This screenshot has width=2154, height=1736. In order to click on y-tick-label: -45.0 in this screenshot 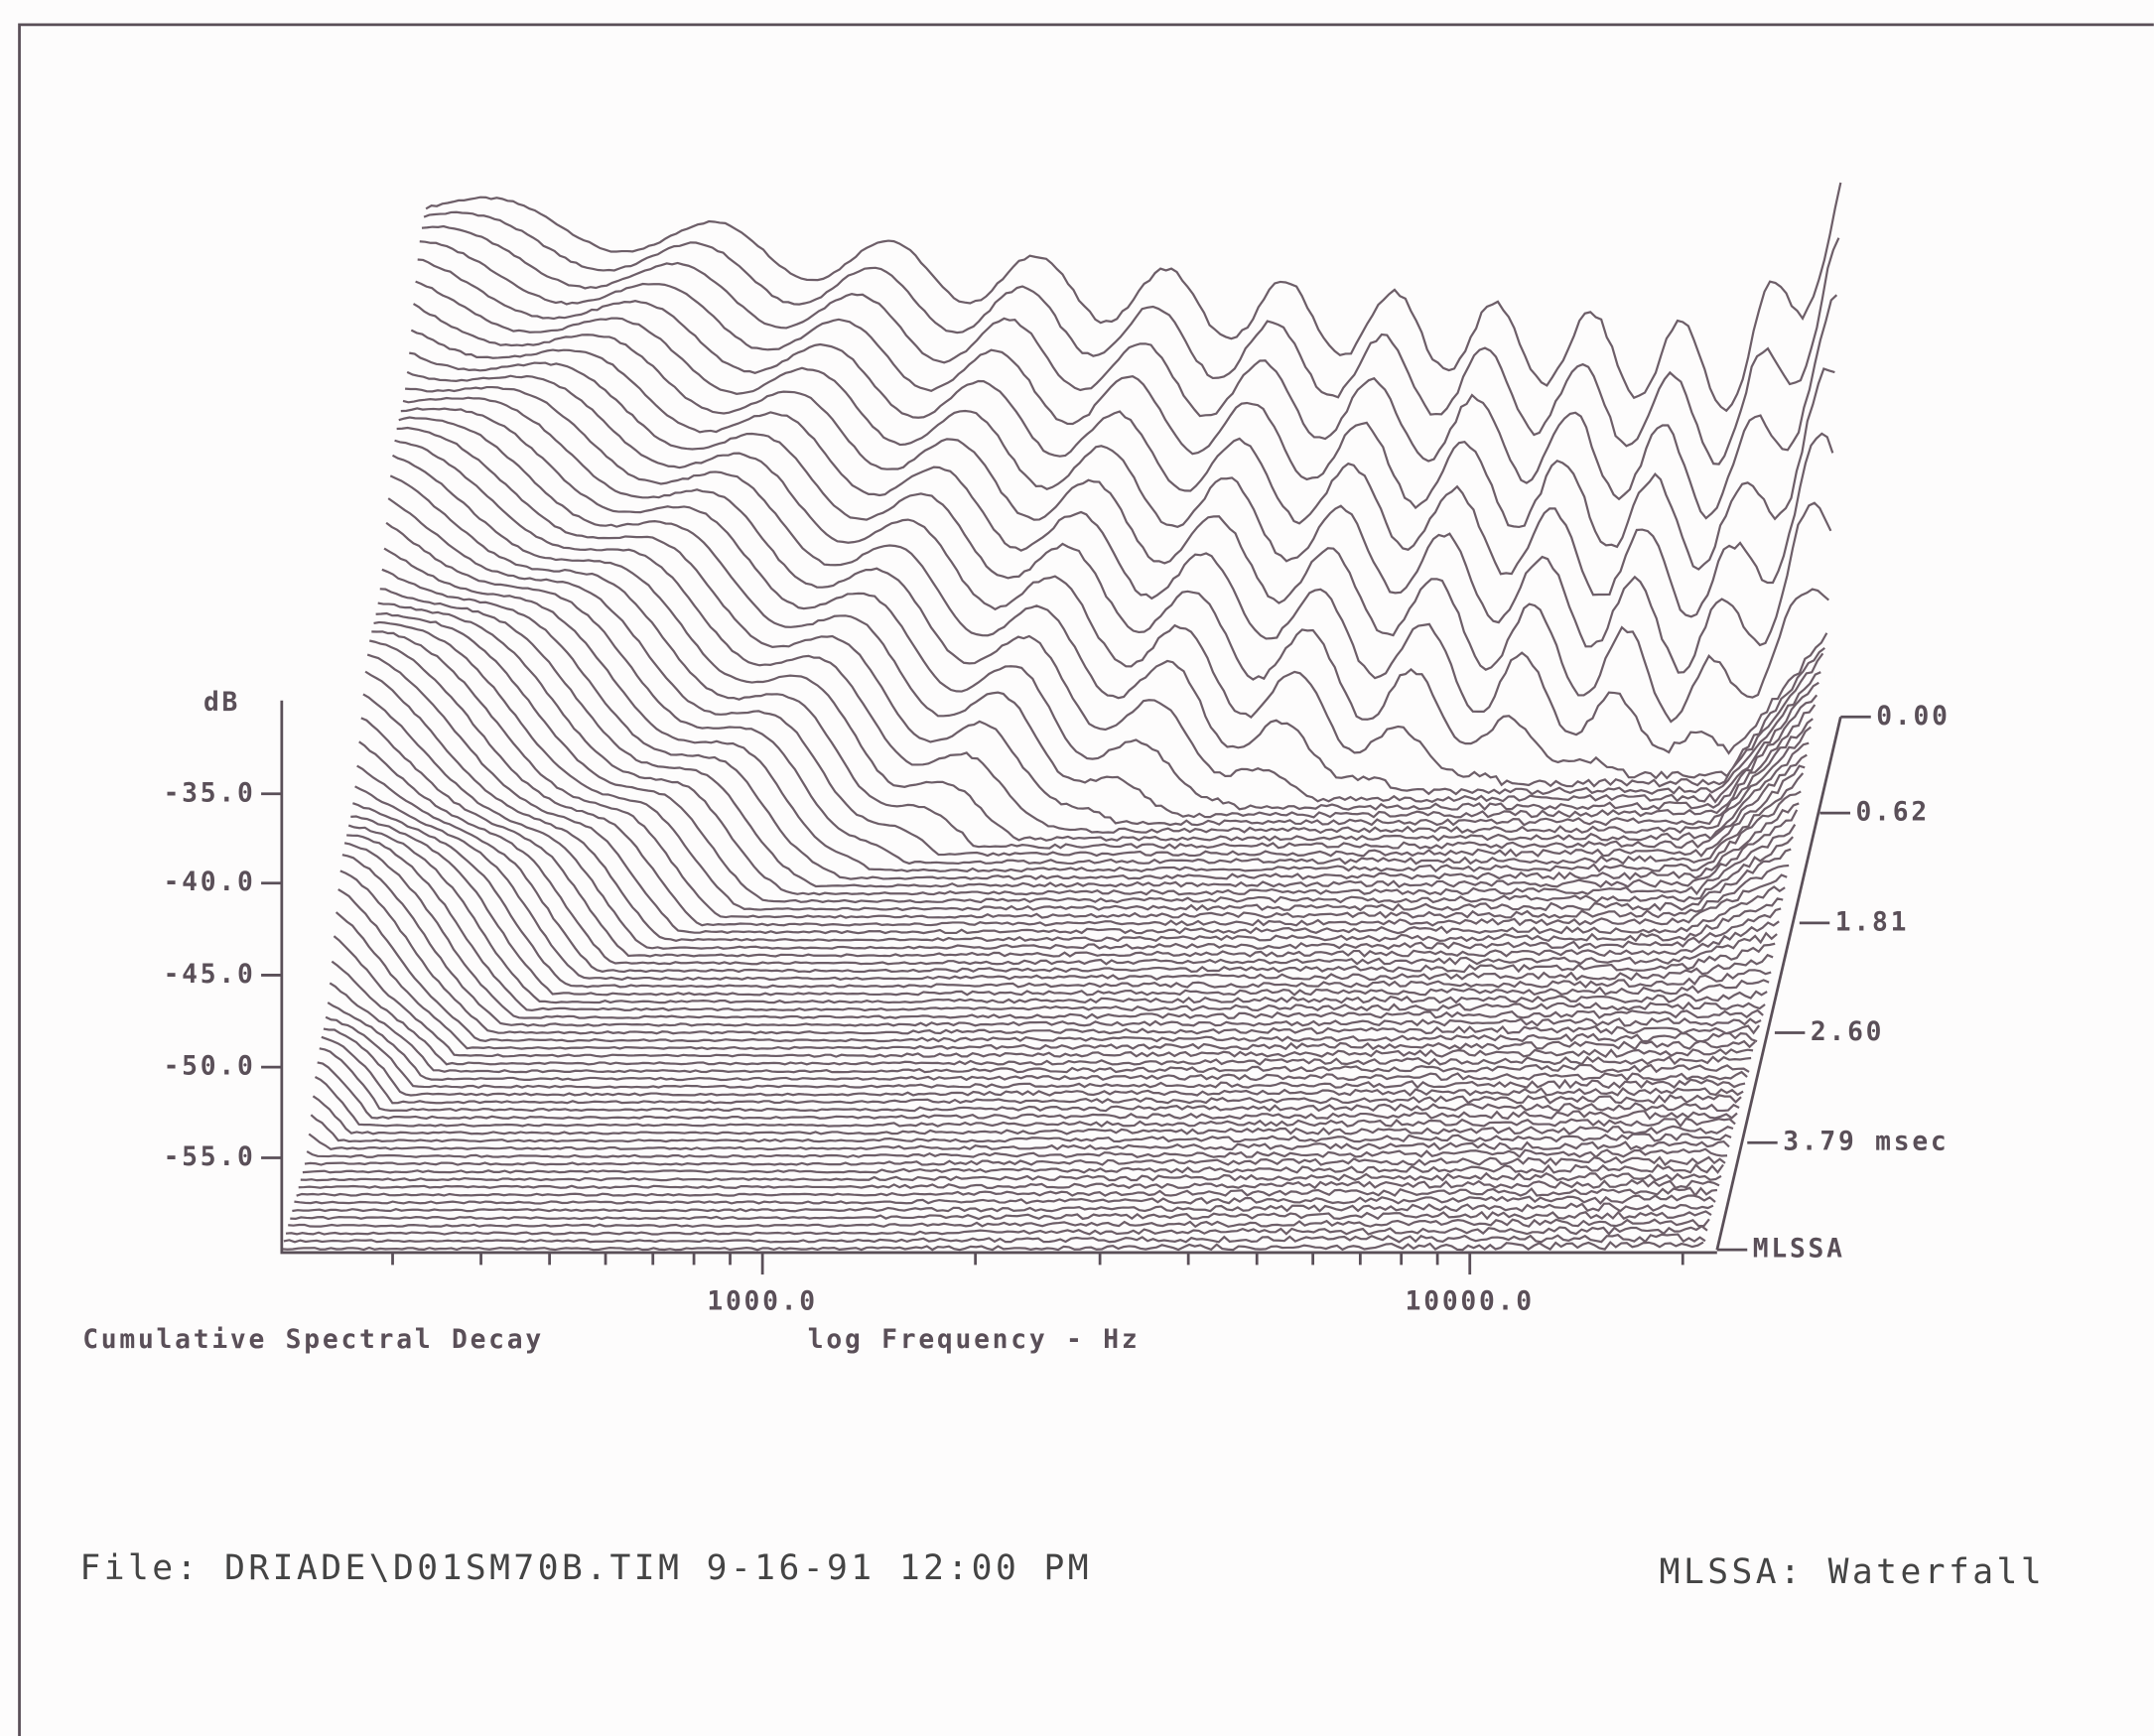, I will do `click(210, 975)`.